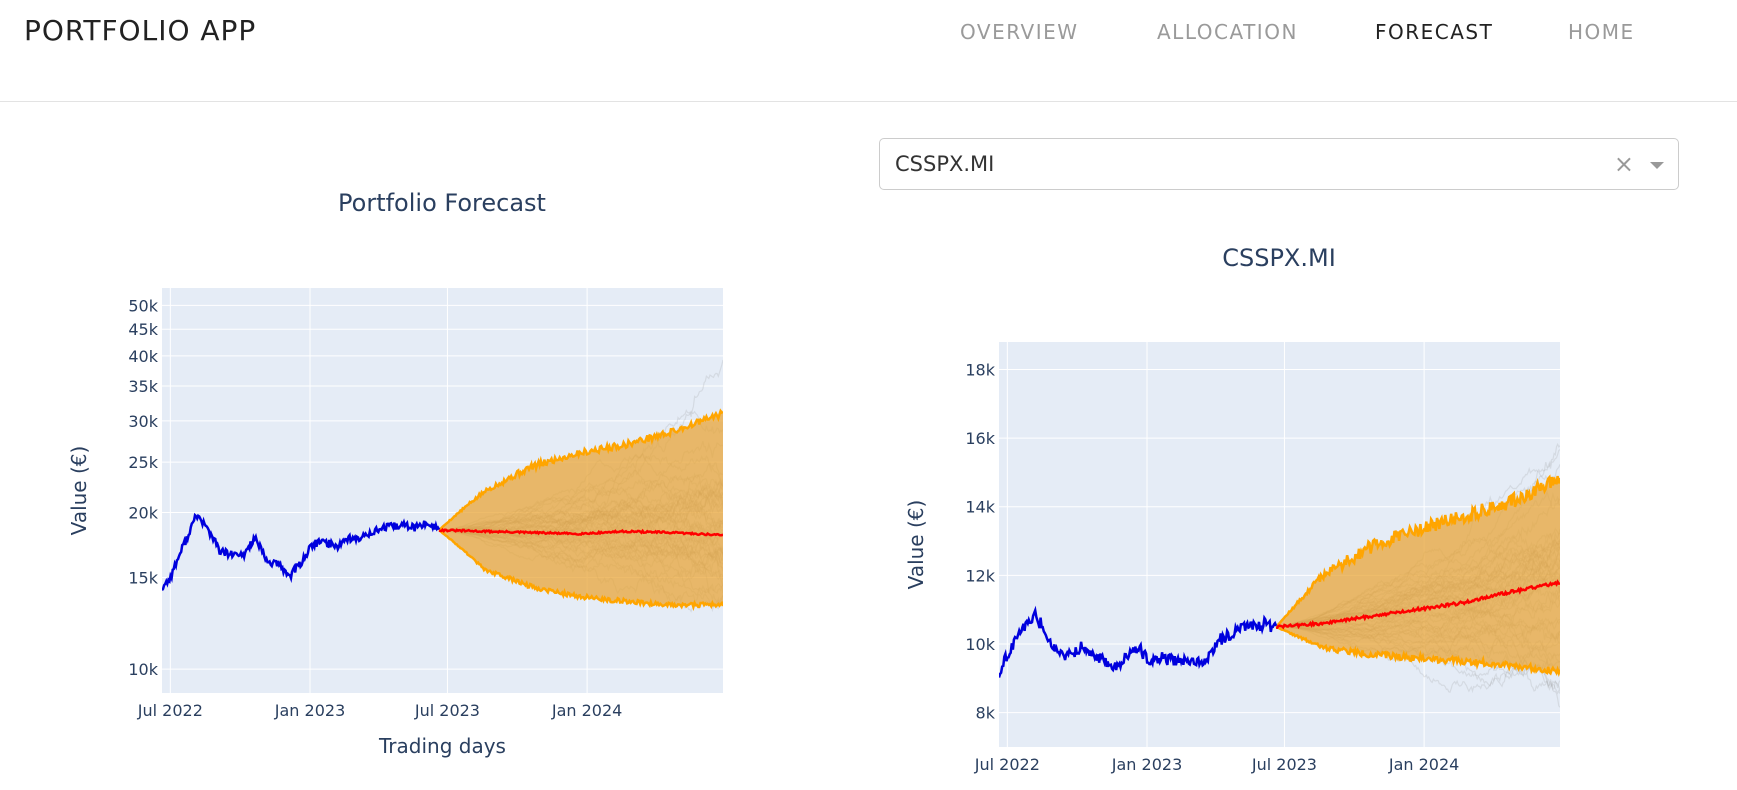 The height and width of the screenshot is (790, 1737). What do you see at coordinates (143, 462) in the screenshot?
I see `y-tick-label: 25k` at bounding box center [143, 462].